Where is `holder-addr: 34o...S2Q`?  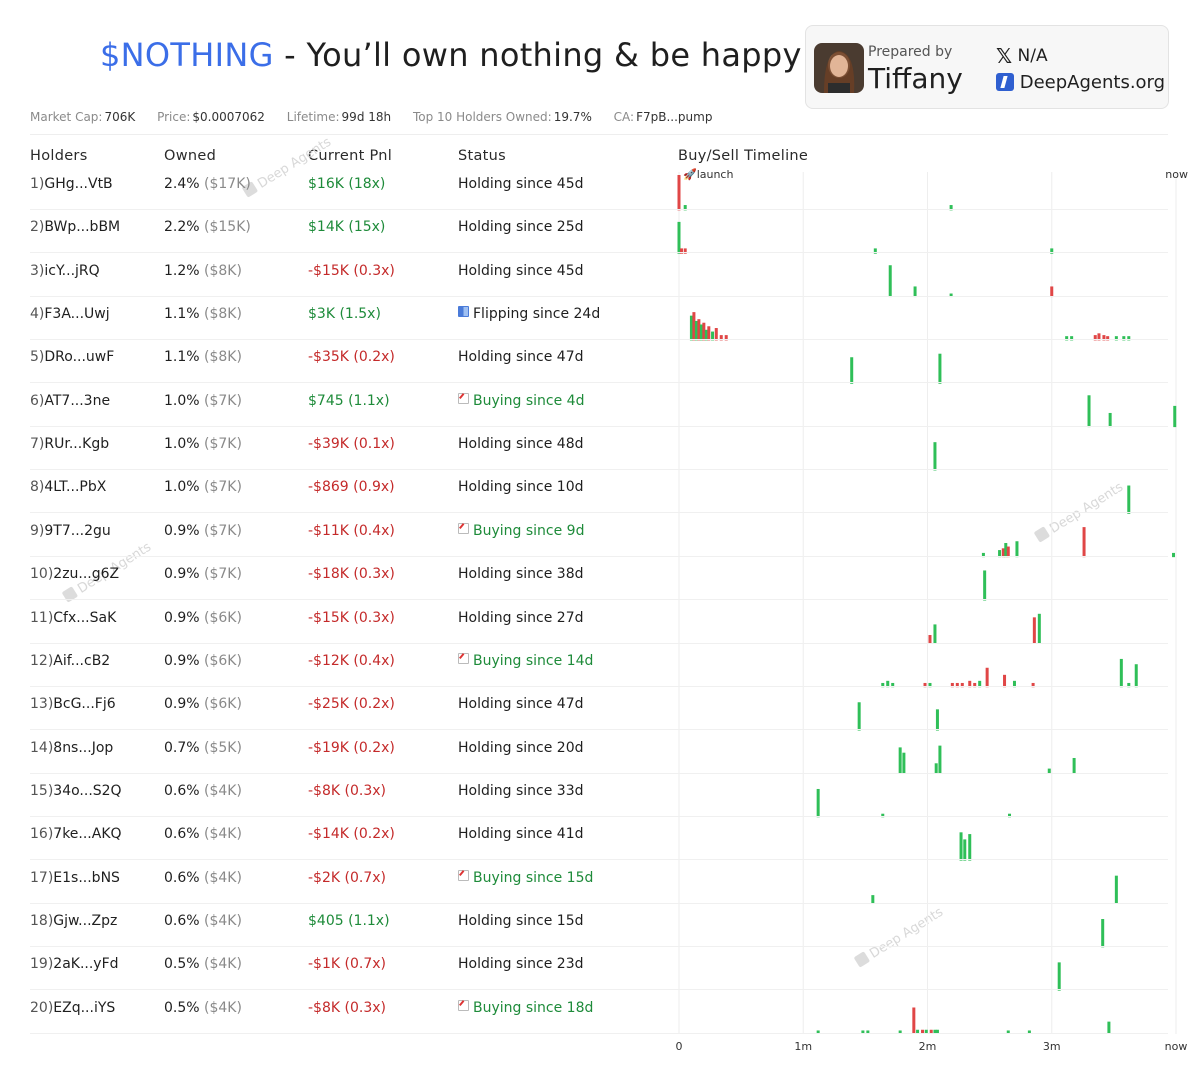 holder-addr: 34o...S2Q is located at coordinates (87, 791).